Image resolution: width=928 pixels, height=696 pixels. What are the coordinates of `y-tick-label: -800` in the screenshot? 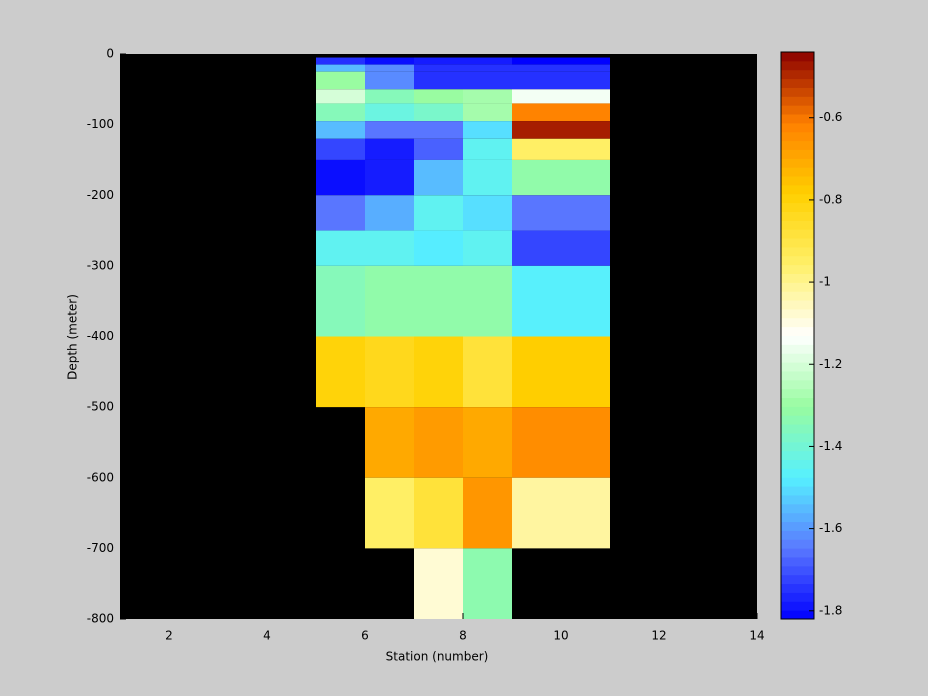 It's located at (100, 619).